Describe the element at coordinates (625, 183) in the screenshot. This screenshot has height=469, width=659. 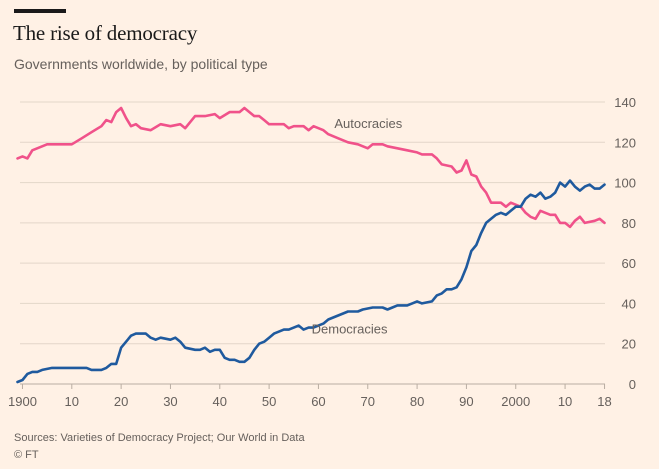
I see `y-tick-label: 100` at that location.